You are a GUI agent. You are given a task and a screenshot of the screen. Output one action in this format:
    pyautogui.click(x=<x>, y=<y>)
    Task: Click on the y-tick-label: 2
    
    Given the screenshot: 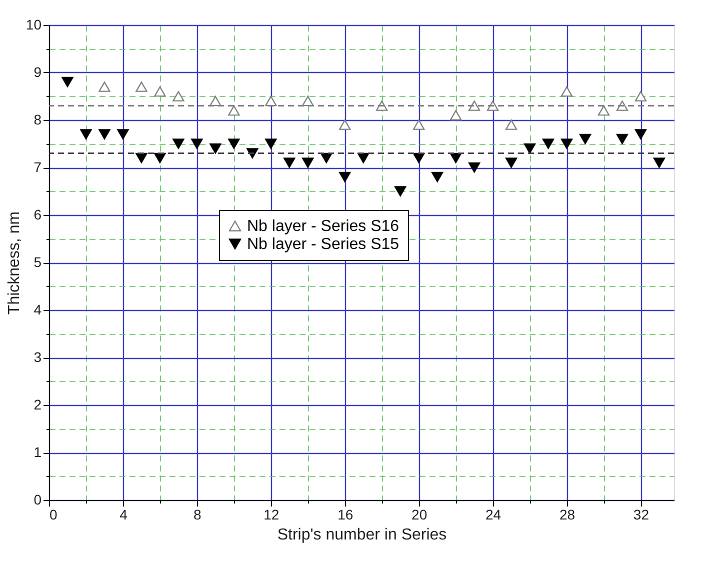 What is the action you would take?
    pyautogui.click(x=38, y=404)
    